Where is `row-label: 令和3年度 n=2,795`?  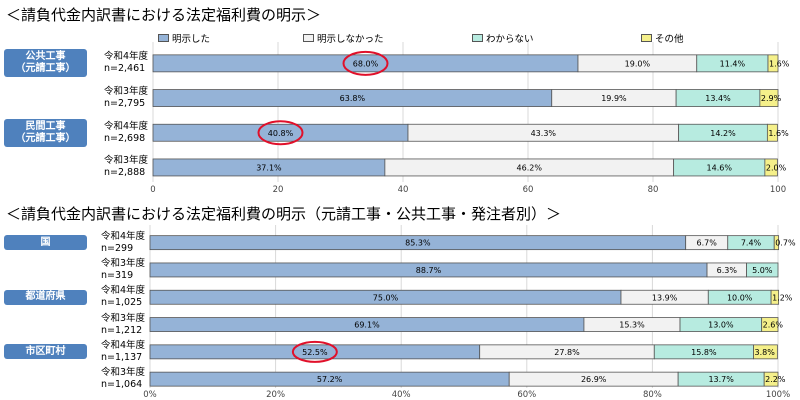 row-label: 令和3年度 n=2,795 is located at coordinates (126, 98).